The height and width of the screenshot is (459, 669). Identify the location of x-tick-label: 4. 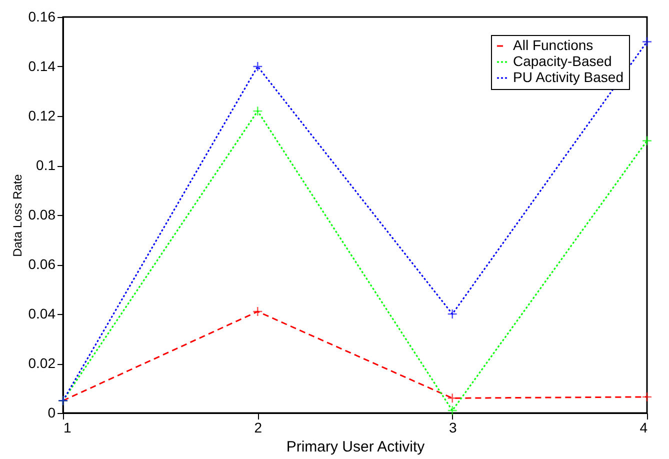
(644, 428).